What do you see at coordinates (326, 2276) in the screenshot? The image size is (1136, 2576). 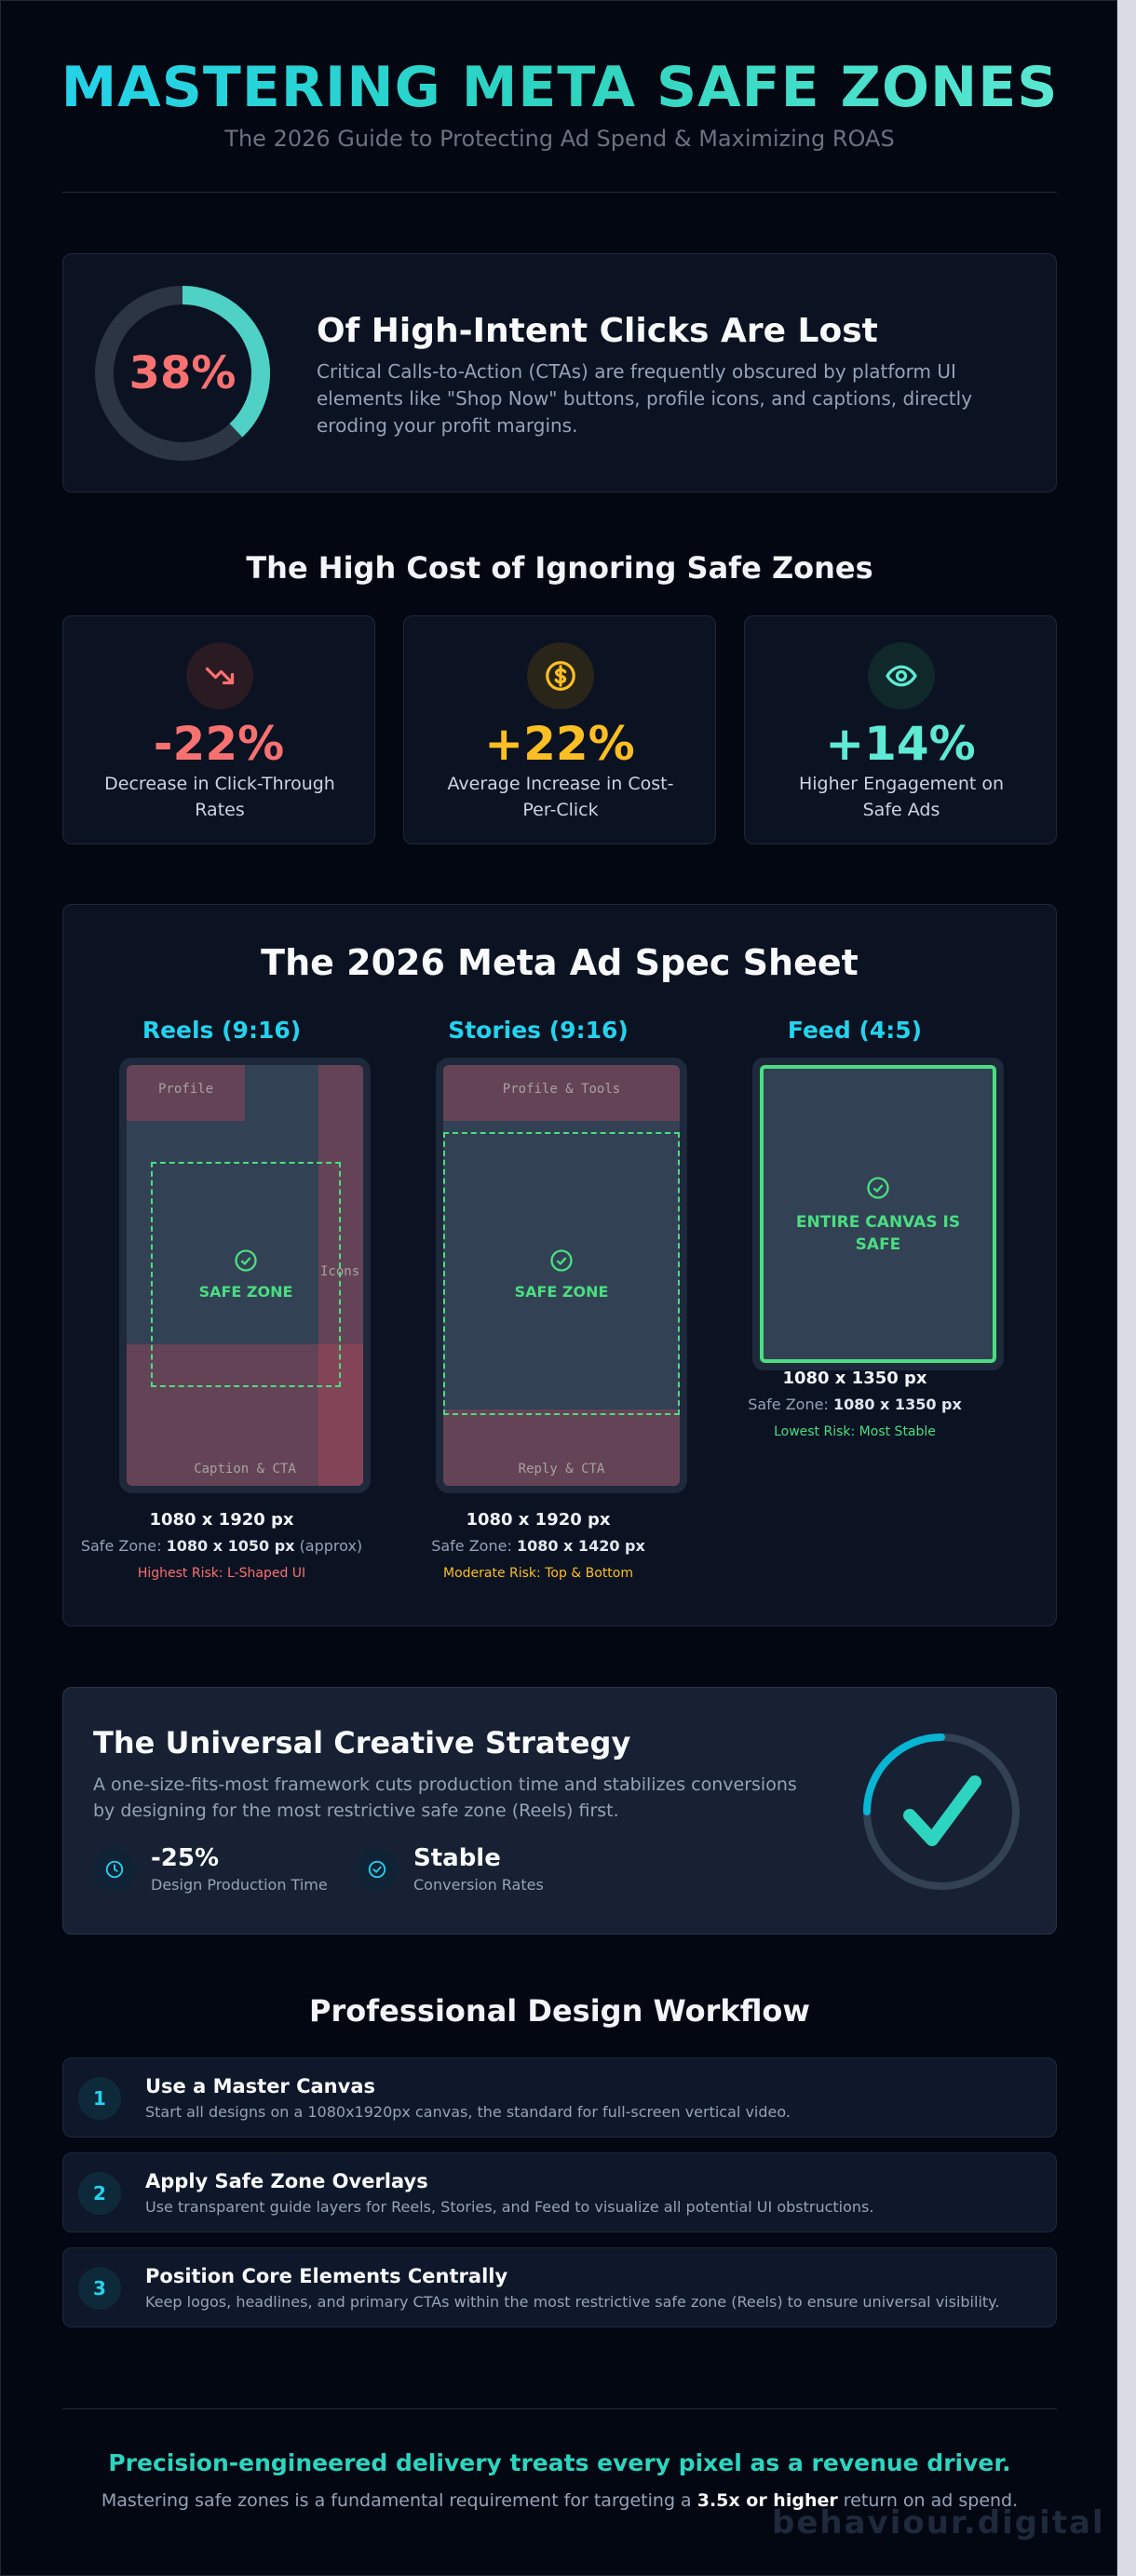 I see `step-title: Position Core Elements Centrally` at bounding box center [326, 2276].